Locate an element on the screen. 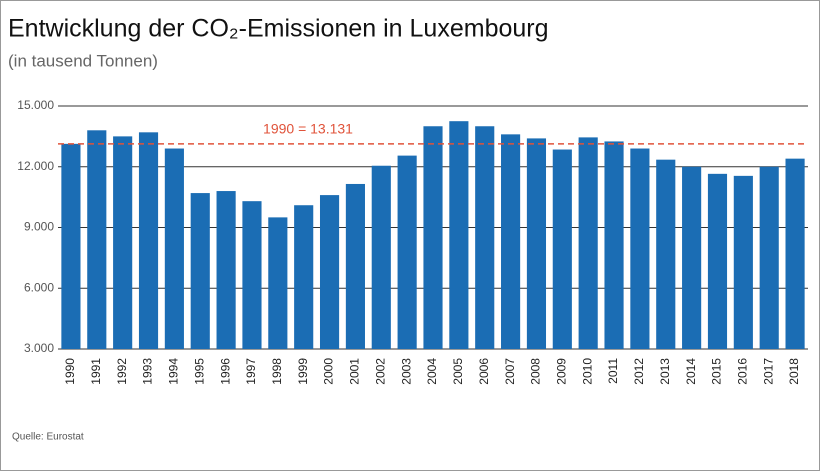 The width and height of the screenshot is (820, 471). chart-subtitle: (in tausend Tonnen) is located at coordinates (83, 60).